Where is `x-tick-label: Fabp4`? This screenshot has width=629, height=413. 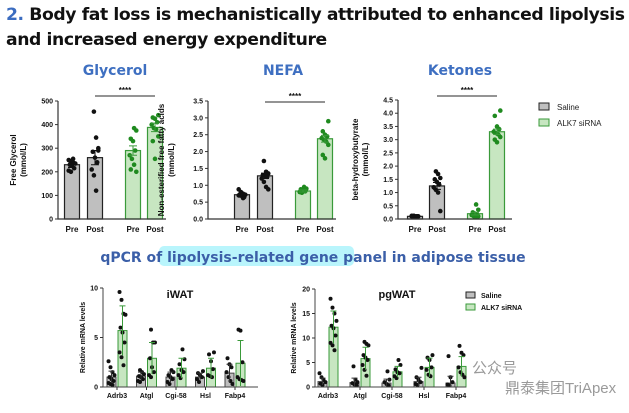
x-tick-label: Fabp4 is located at coordinates (235, 396).